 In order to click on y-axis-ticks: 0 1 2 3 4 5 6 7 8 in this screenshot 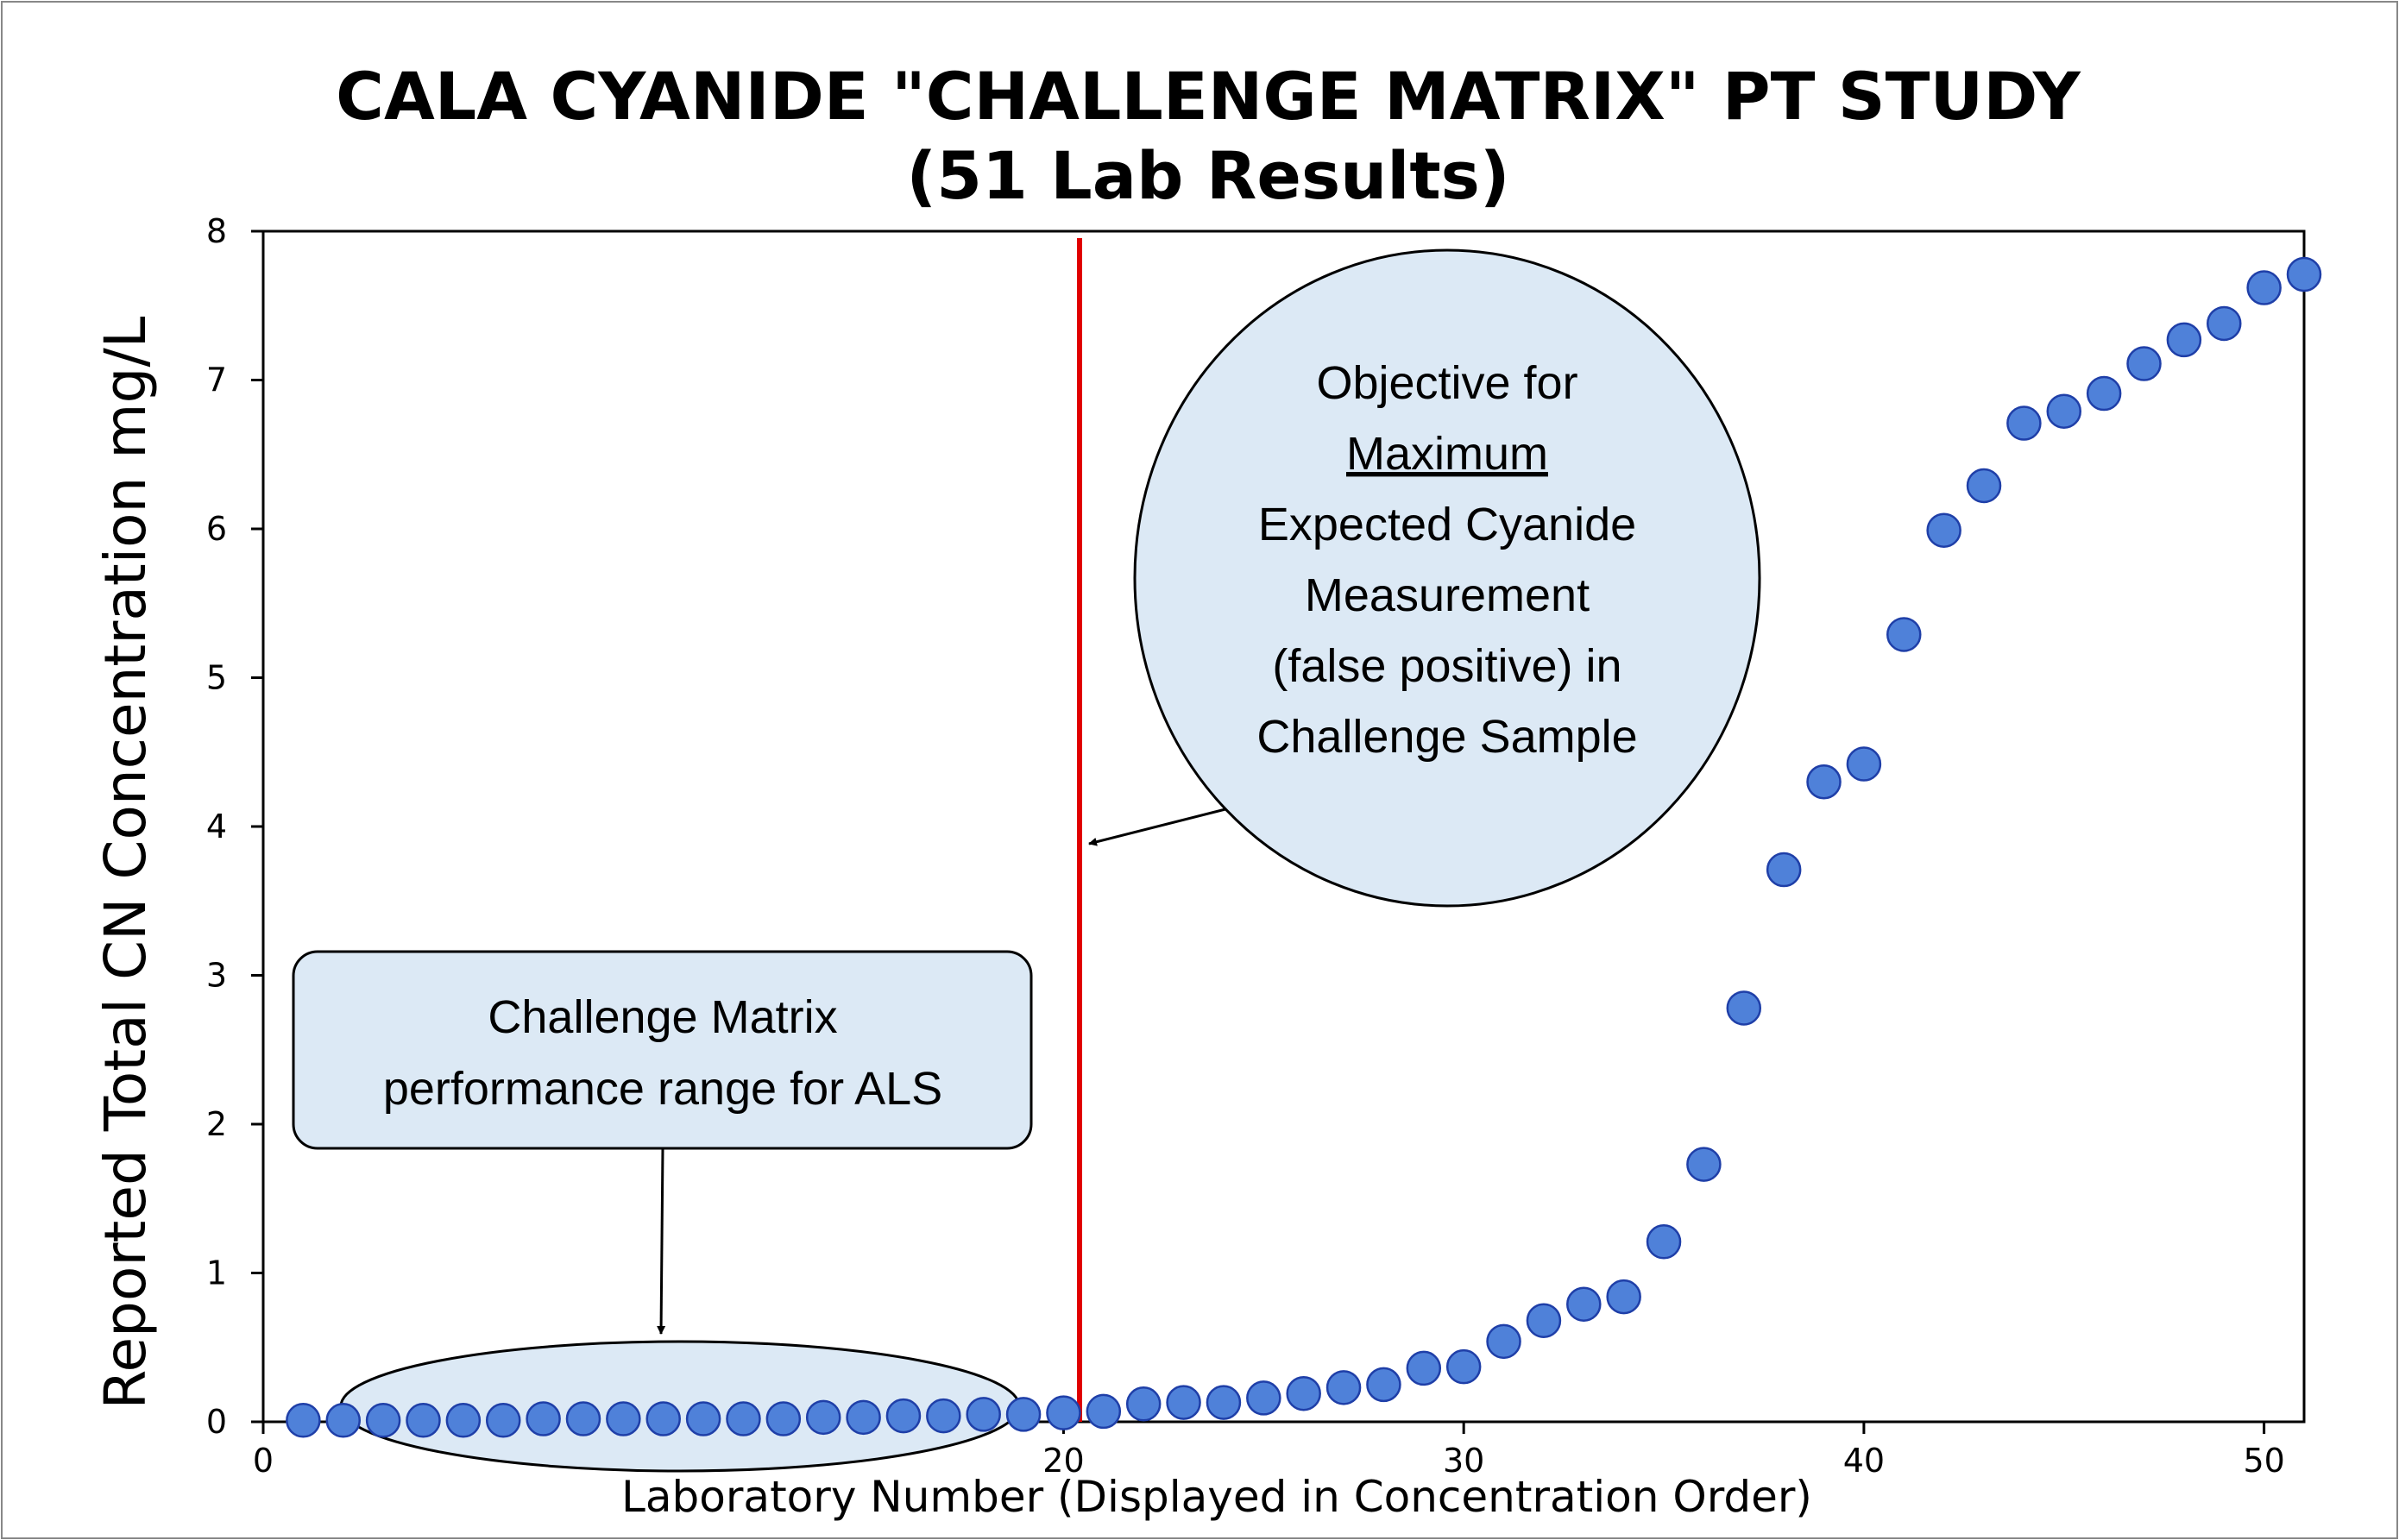, I will do `click(234, 826)`.